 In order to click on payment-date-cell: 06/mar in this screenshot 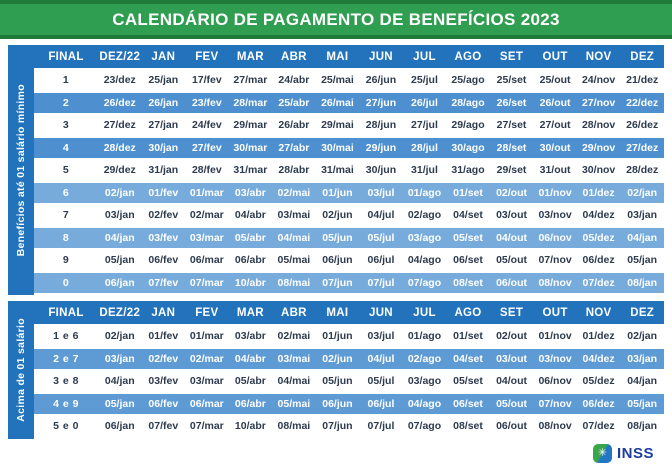, I will do `click(207, 404)`.